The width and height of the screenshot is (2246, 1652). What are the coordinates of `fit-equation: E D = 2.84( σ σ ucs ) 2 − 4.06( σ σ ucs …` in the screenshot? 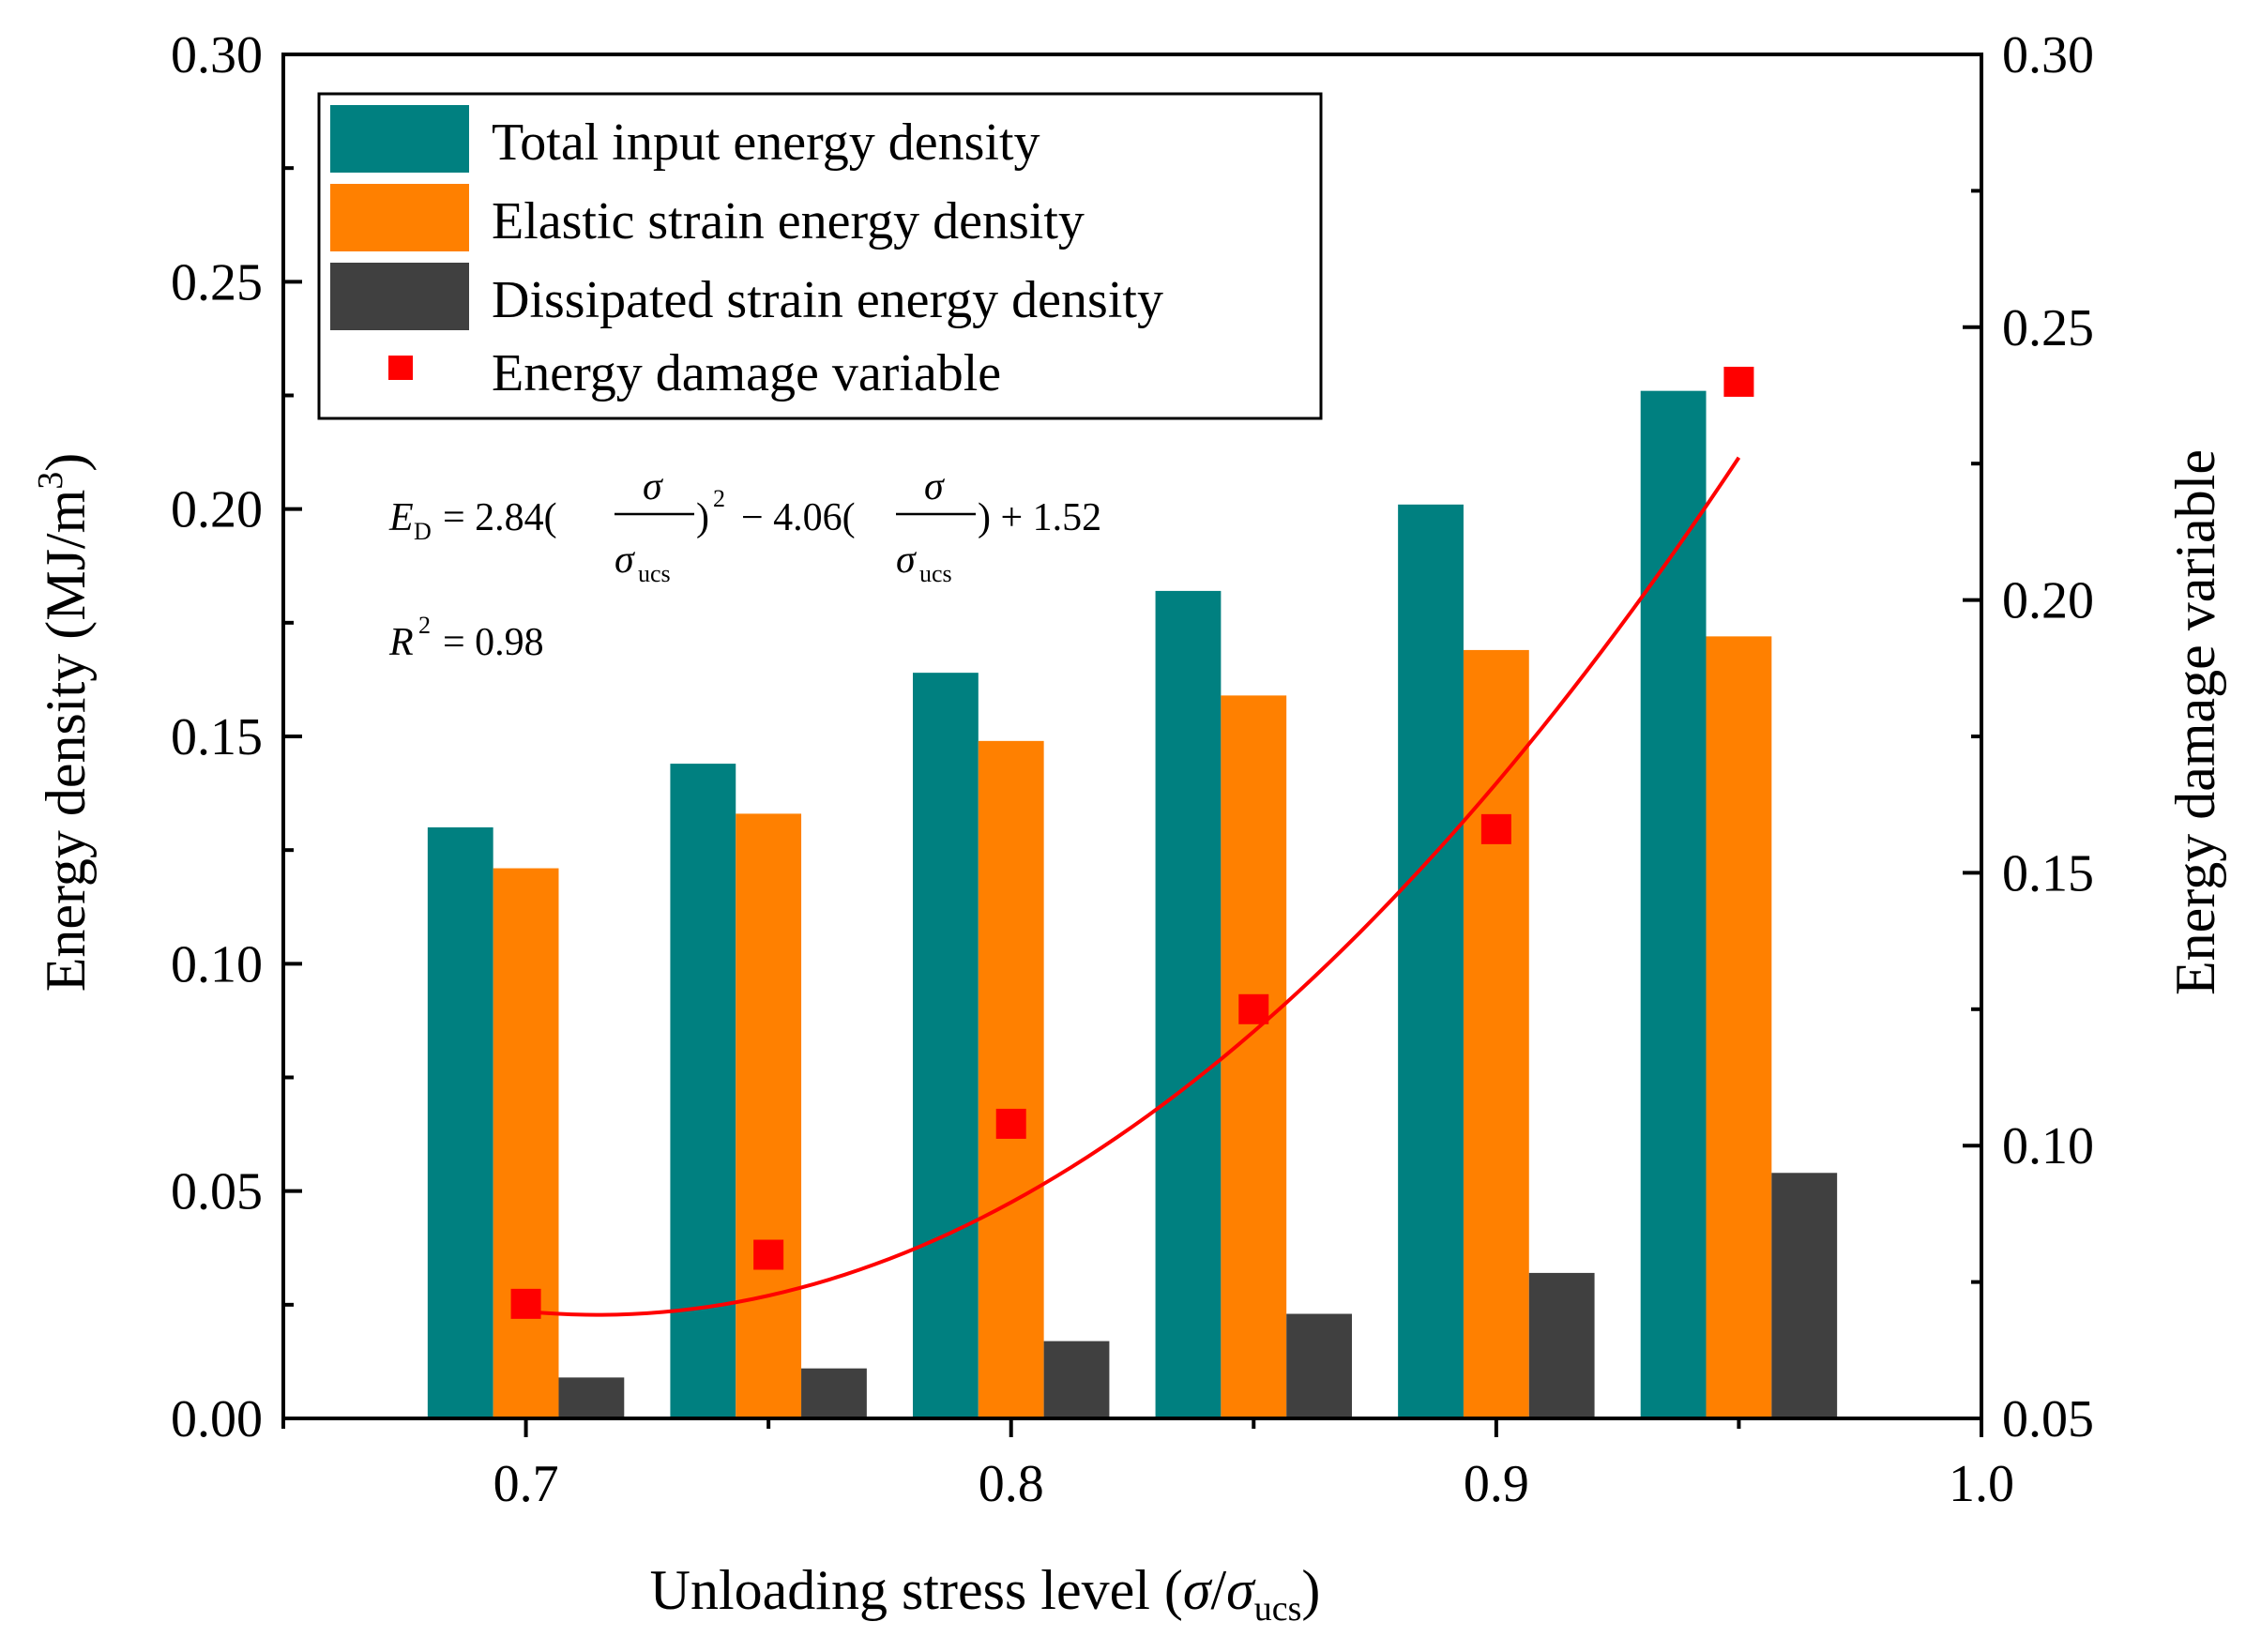 It's located at (744, 564).